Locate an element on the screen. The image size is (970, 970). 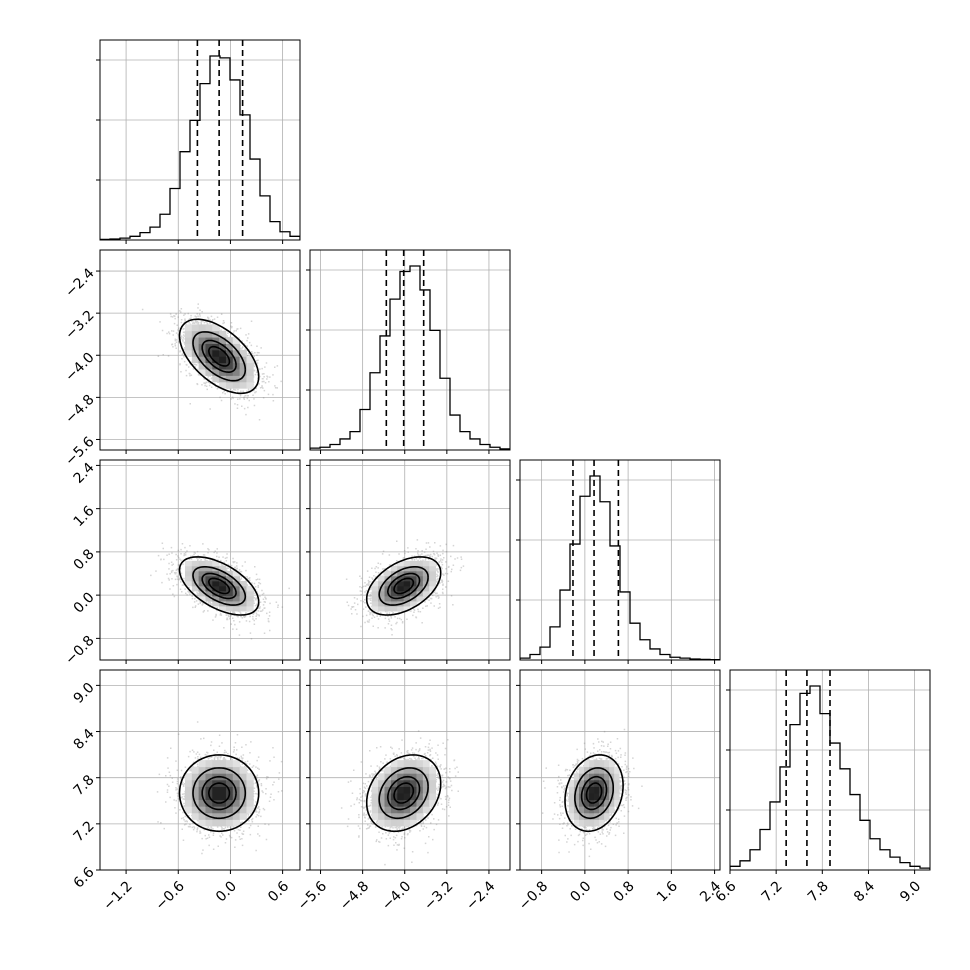
panel-frame is located at coordinates (200, 770).